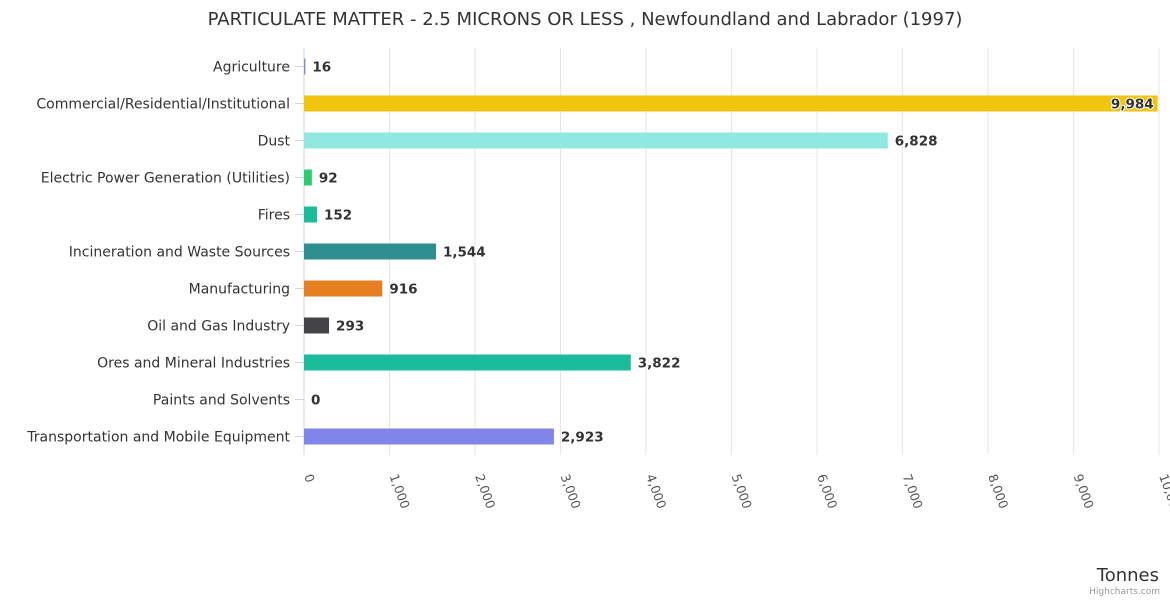 The image size is (1170, 600). Describe the element at coordinates (916, 142) in the screenshot. I see `data-label: 6,828` at that location.